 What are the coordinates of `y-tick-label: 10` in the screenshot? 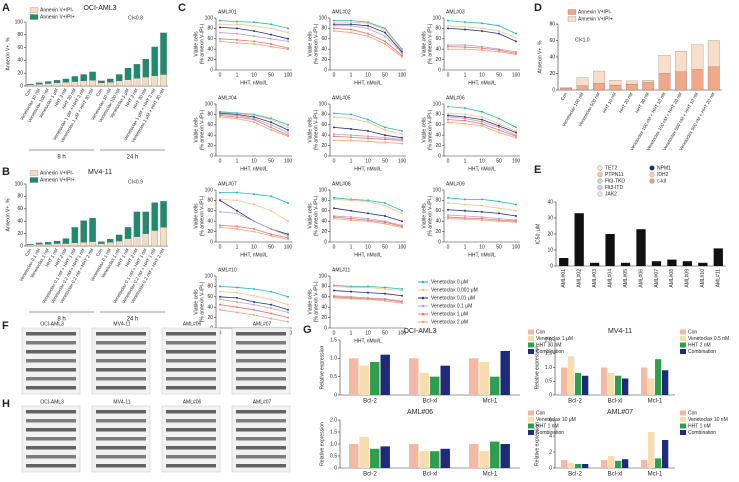 It's located at (550, 250).